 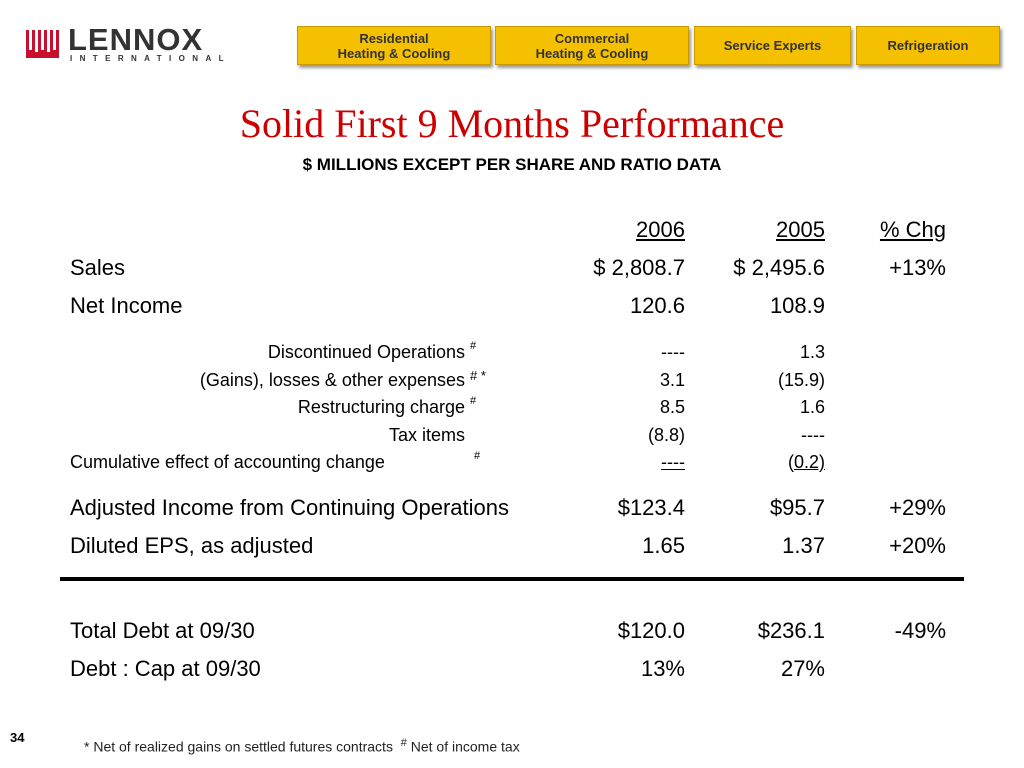 What do you see at coordinates (651, 507) in the screenshot?
I see `row-adjusted-income-2006: $123.4` at bounding box center [651, 507].